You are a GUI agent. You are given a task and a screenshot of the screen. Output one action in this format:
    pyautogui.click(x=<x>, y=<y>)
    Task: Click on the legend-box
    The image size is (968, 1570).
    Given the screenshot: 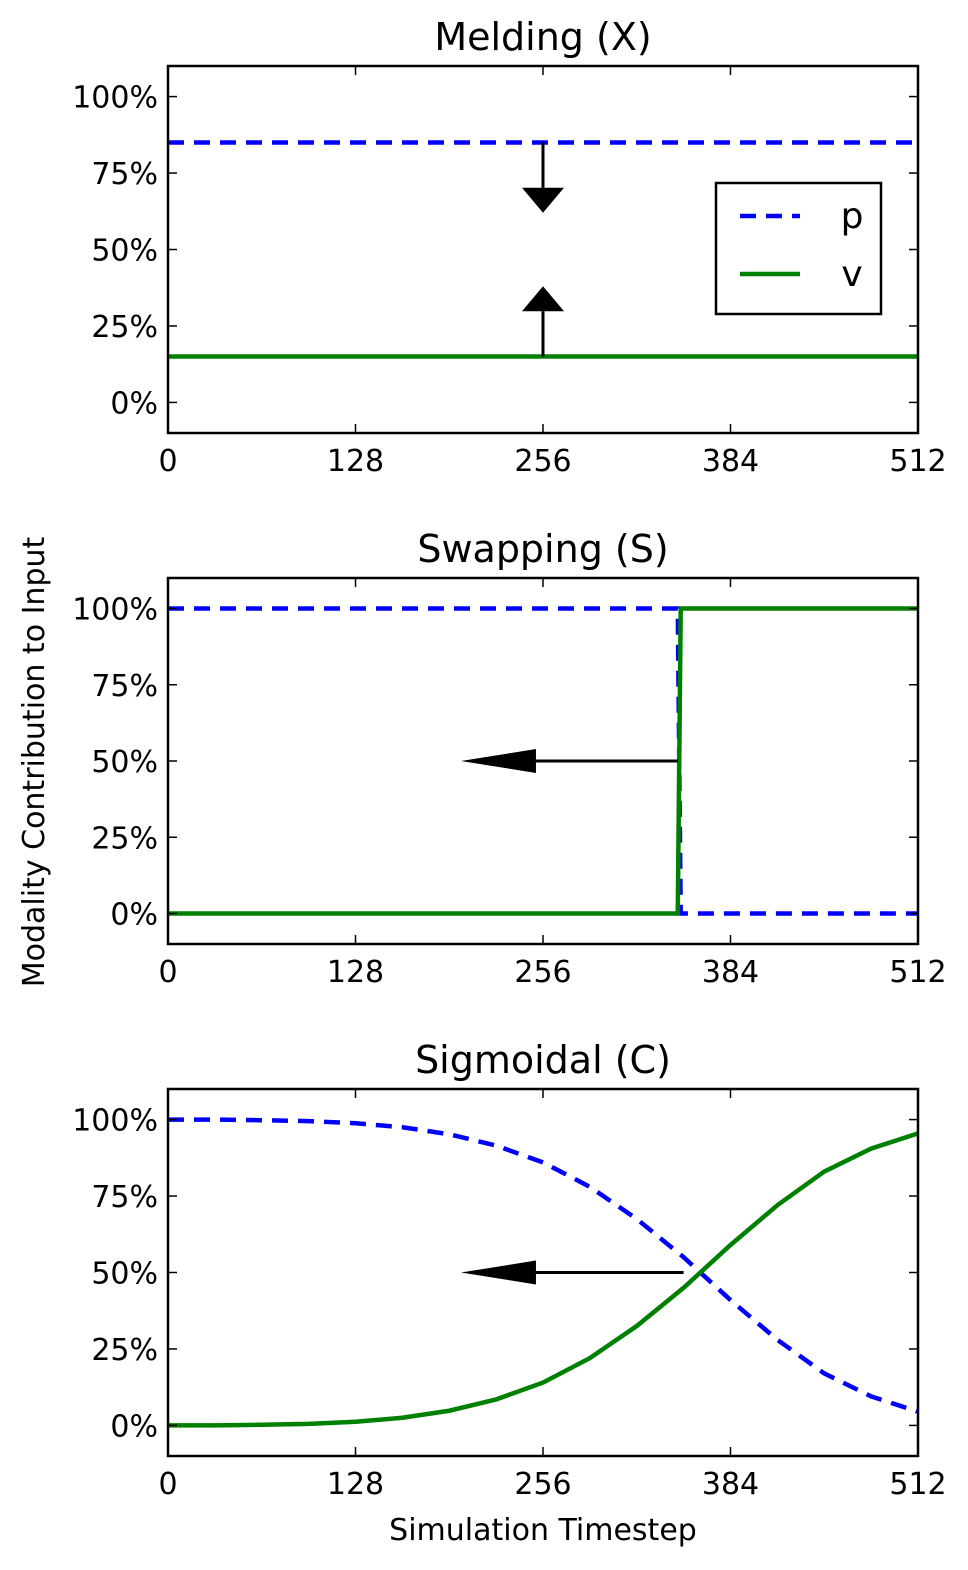 What is the action you would take?
    pyautogui.click(x=798, y=248)
    